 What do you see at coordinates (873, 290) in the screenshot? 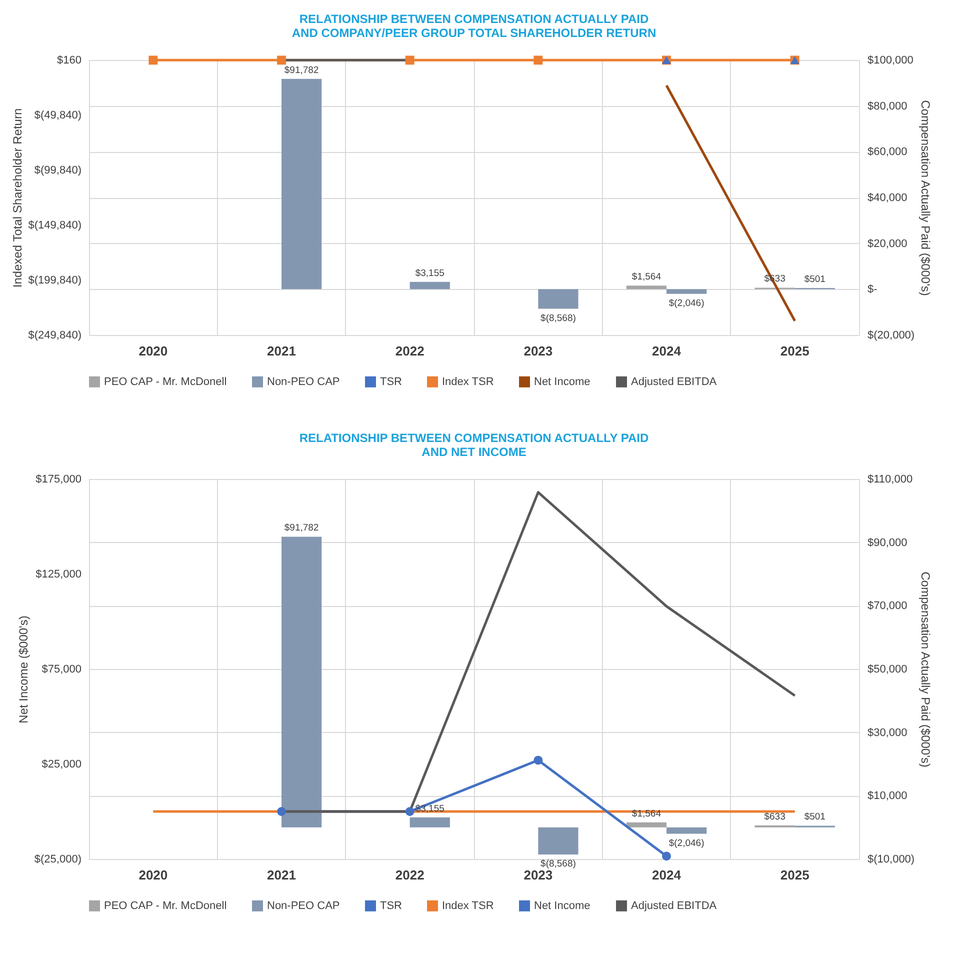
I see `y2-tick-label: $-` at bounding box center [873, 290].